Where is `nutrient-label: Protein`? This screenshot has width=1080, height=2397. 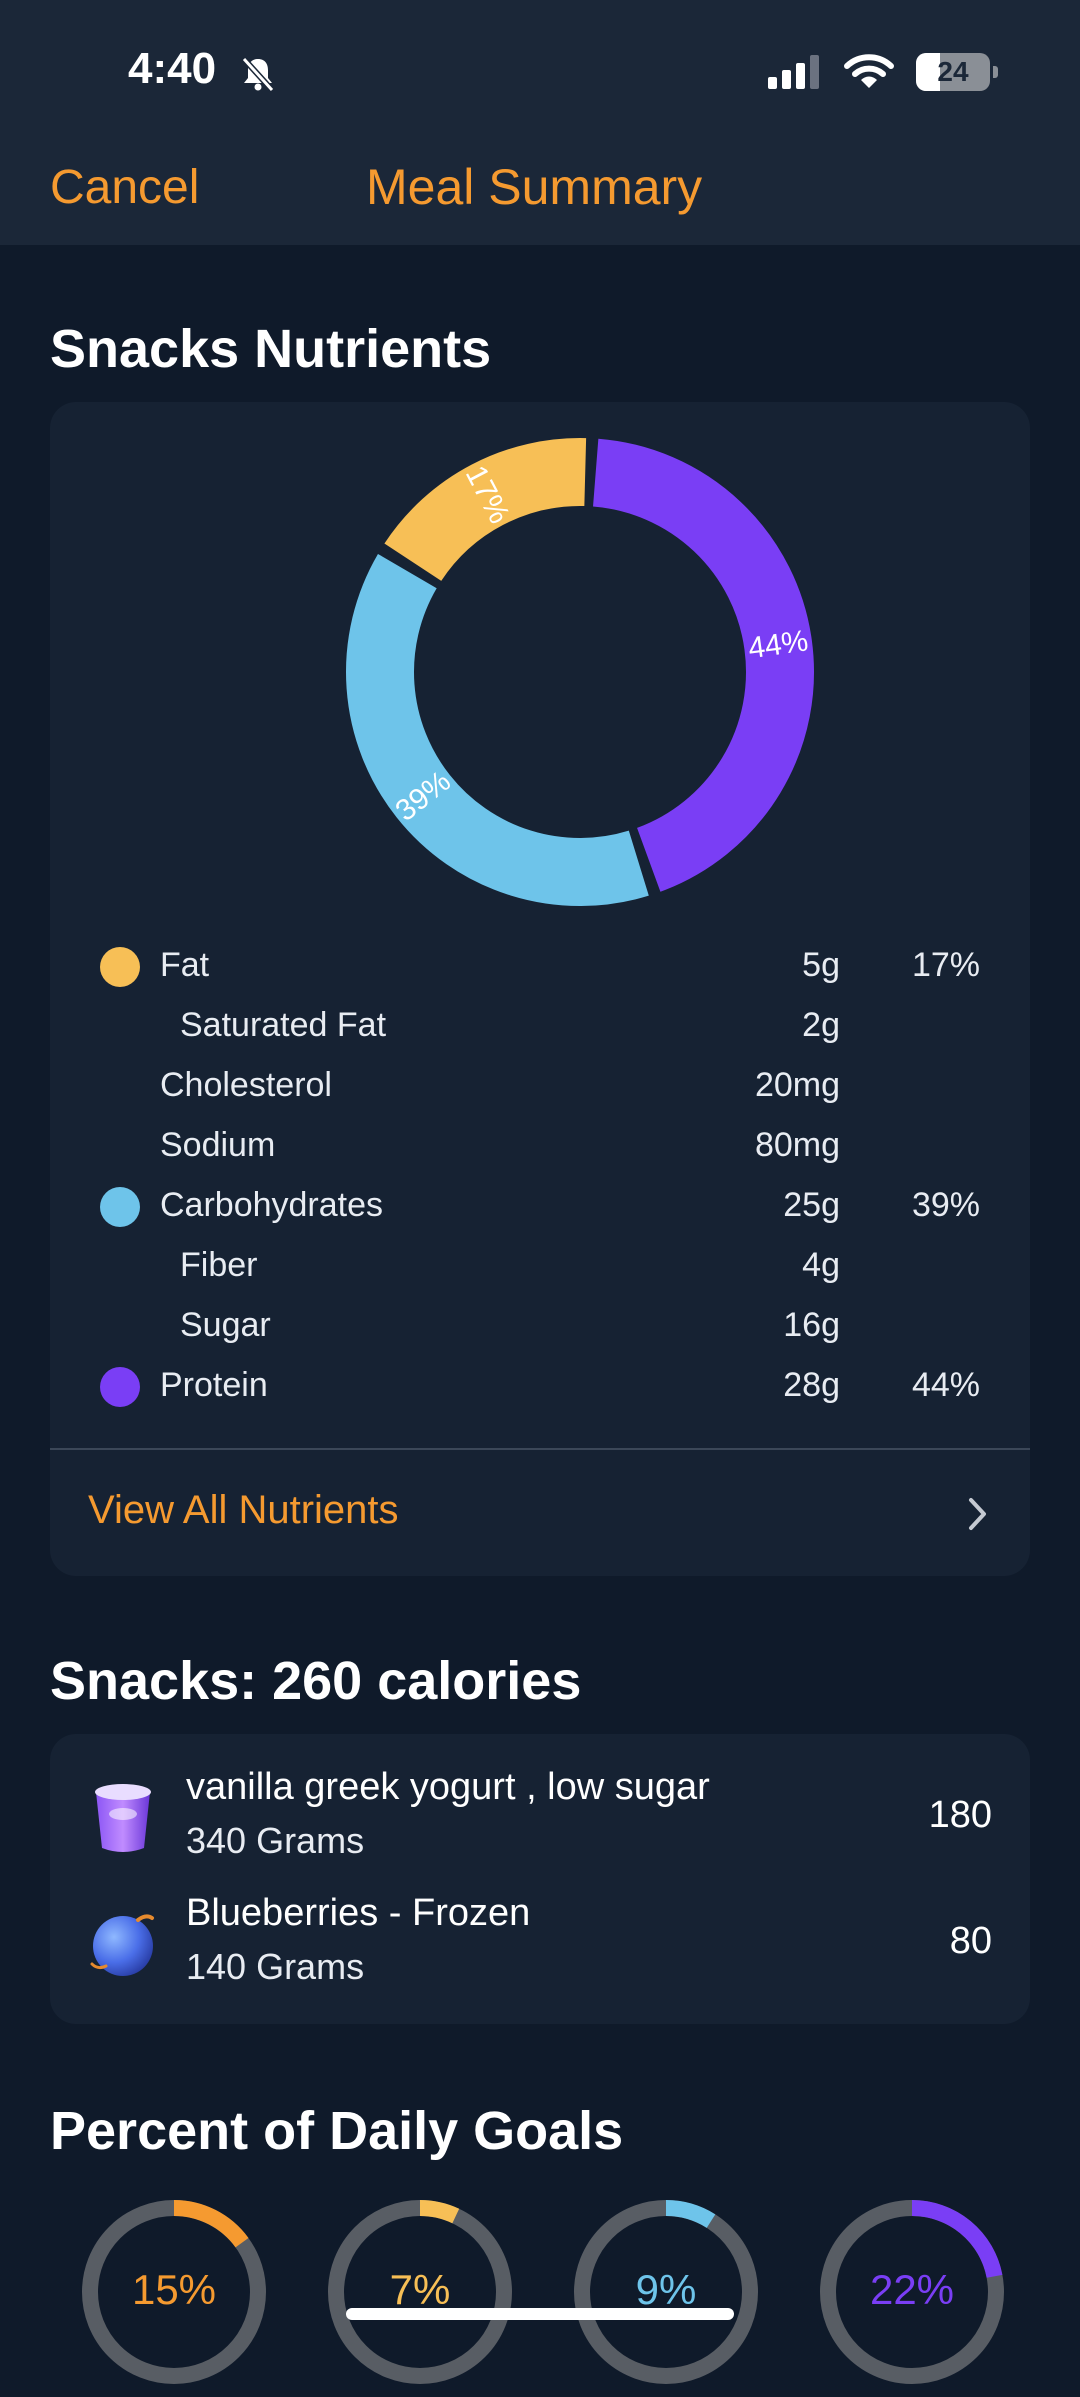 nutrient-label: Protein is located at coordinates (214, 1385).